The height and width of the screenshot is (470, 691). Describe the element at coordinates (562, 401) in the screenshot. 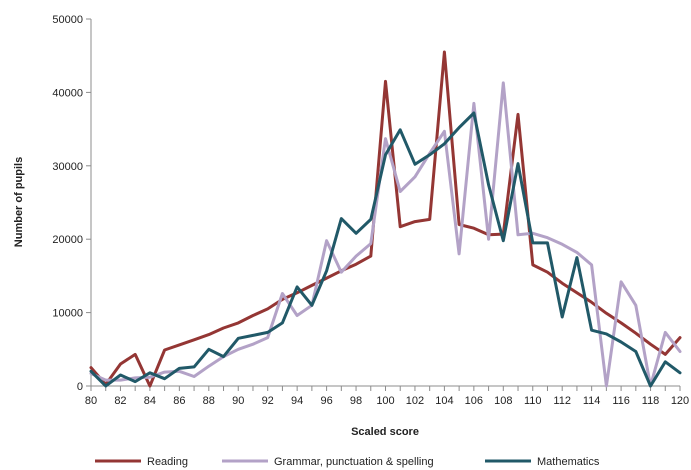

I see `x-tick-label: 112` at that location.